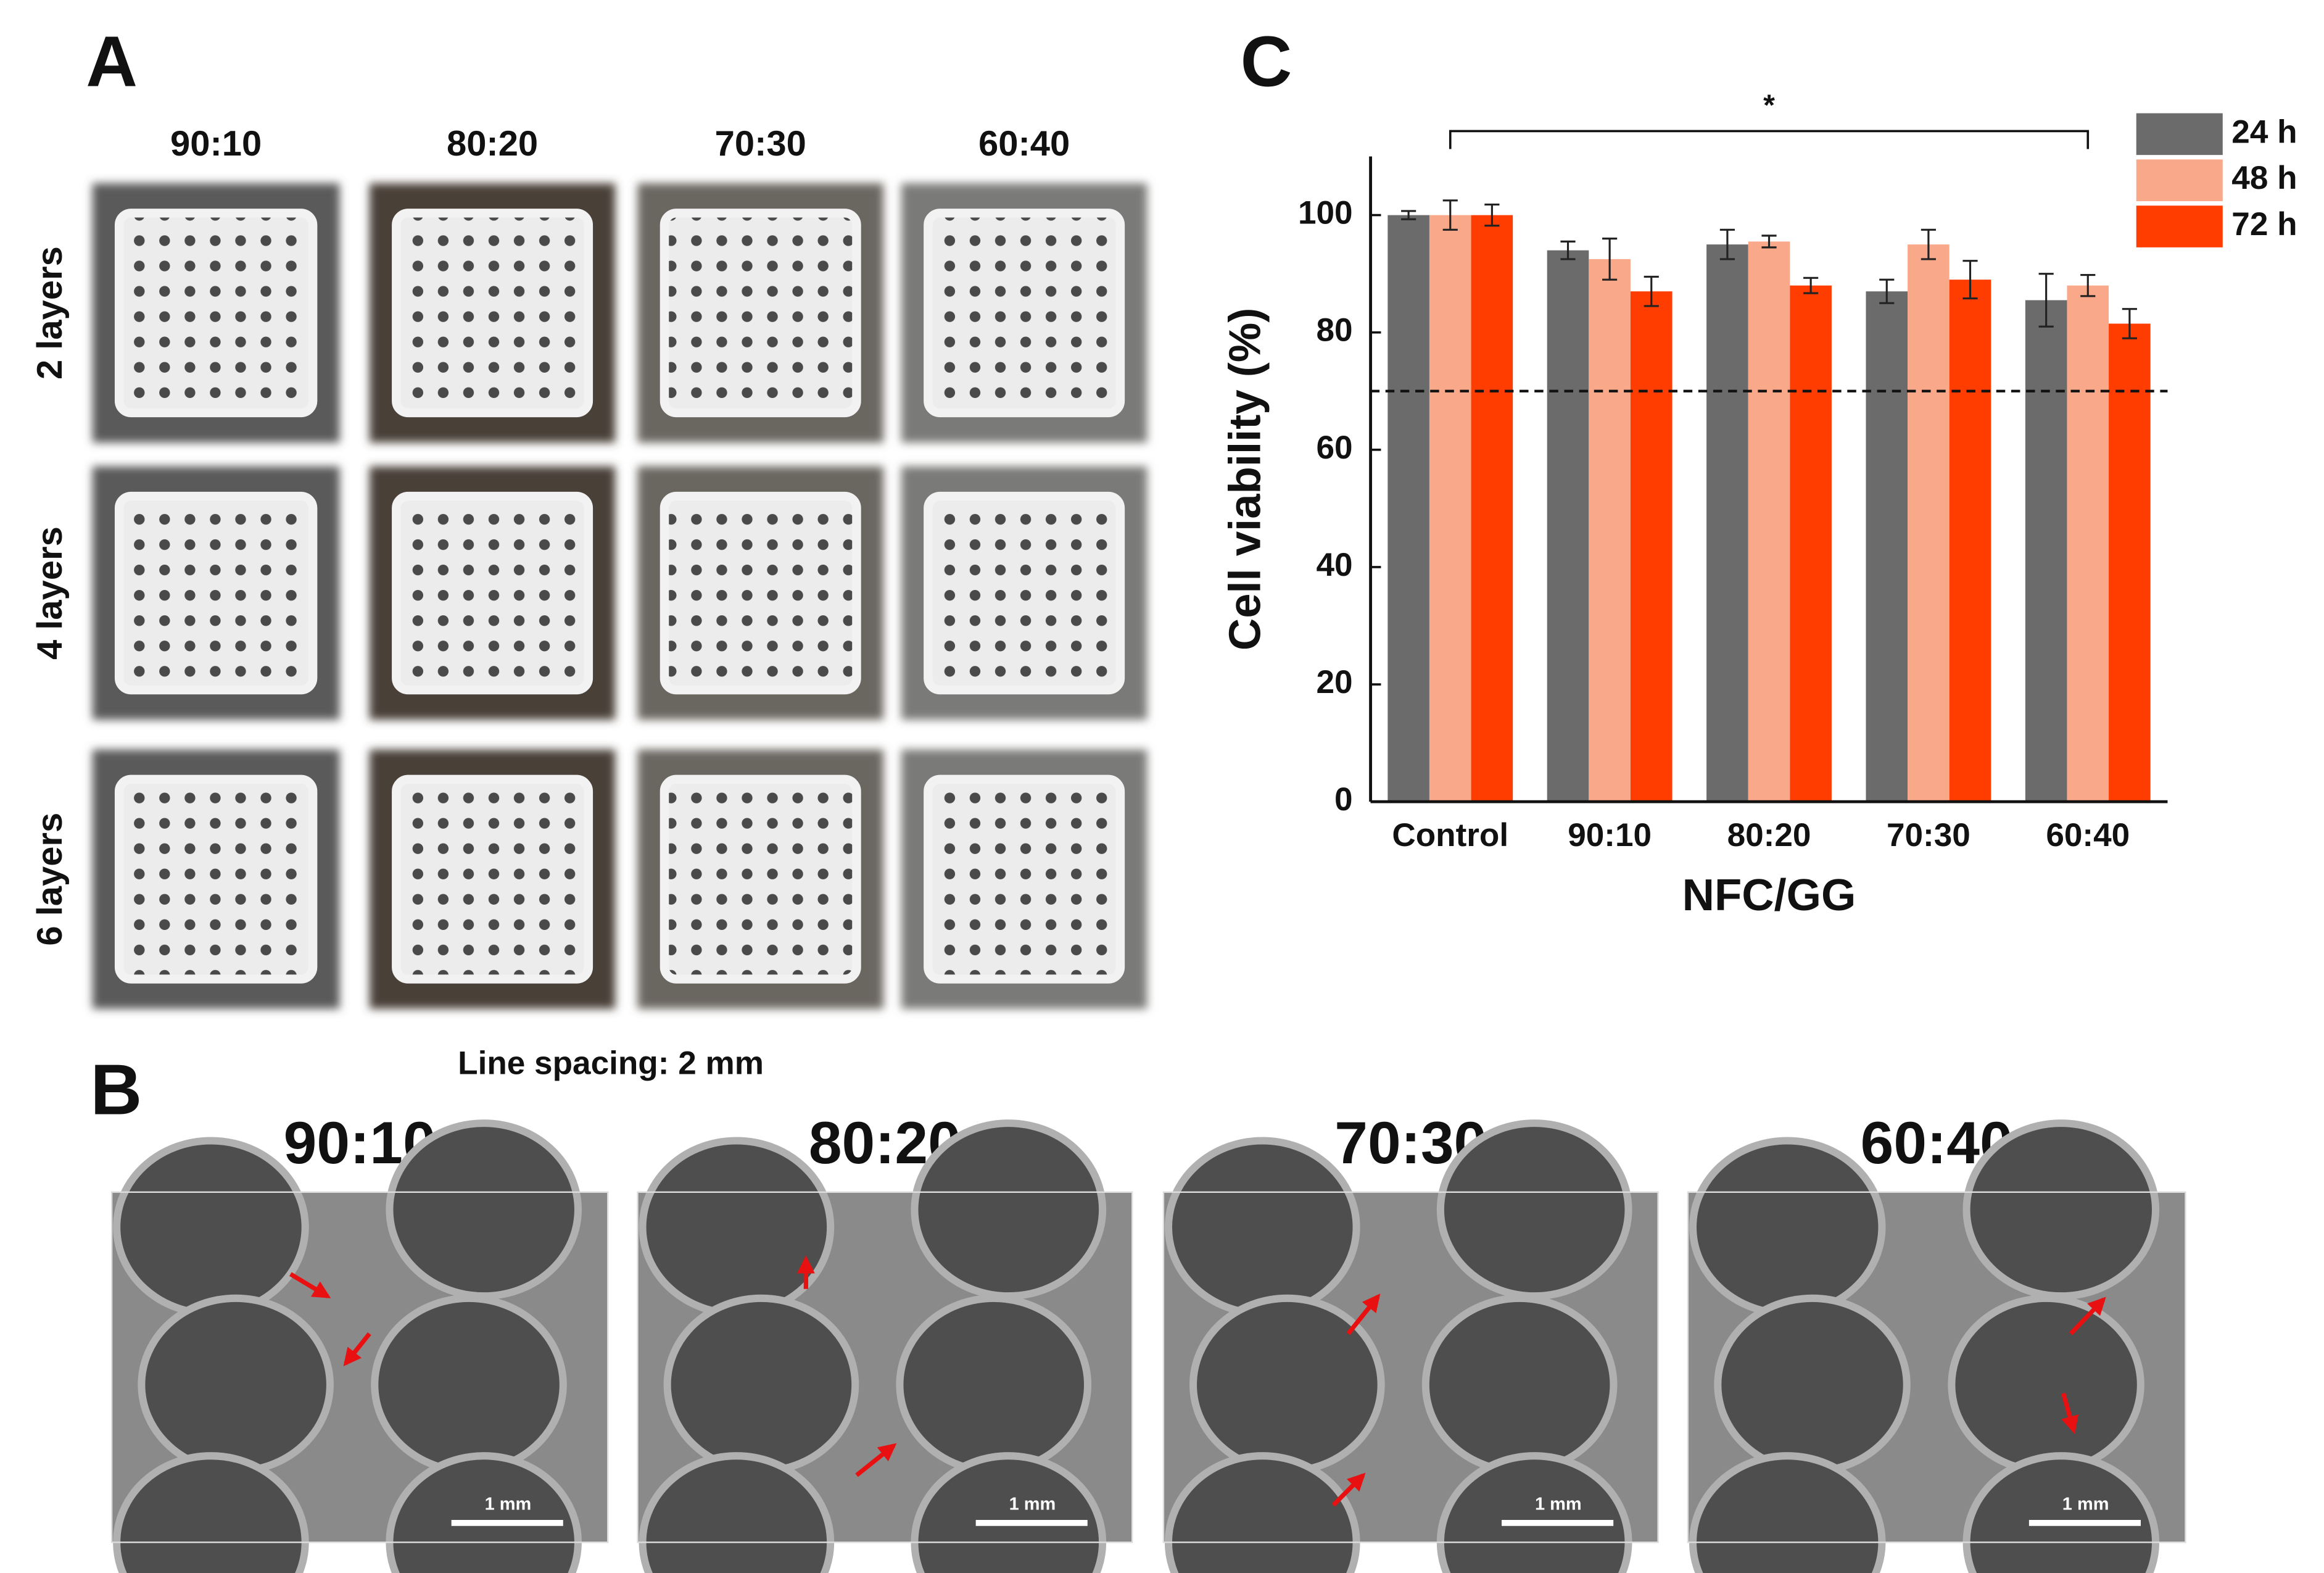 Image resolution: width=2324 pixels, height=1573 pixels. What do you see at coordinates (1335, 448) in the screenshot?
I see `y-tick-label: 60` at bounding box center [1335, 448].